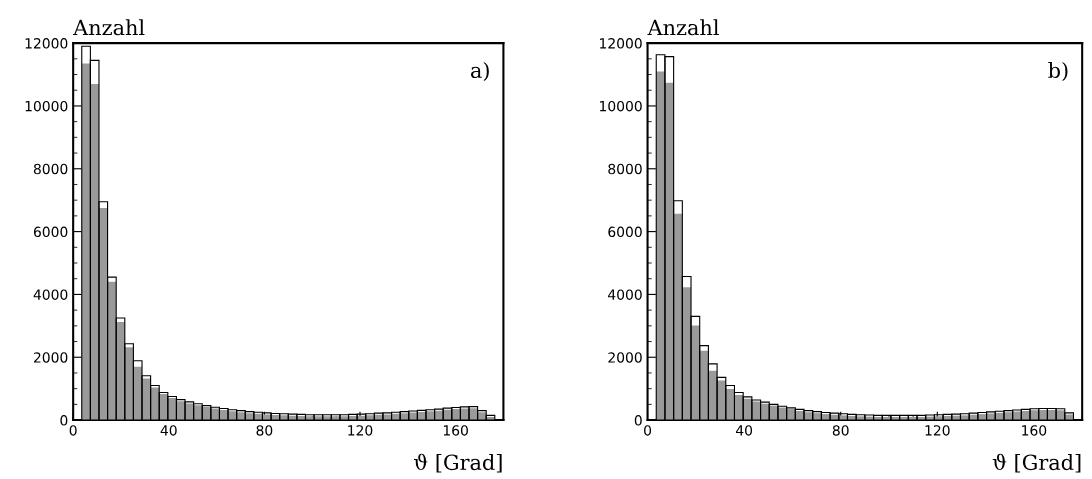 The height and width of the screenshot is (479, 1092). I want to click on annotation: a), so click(479, 71).